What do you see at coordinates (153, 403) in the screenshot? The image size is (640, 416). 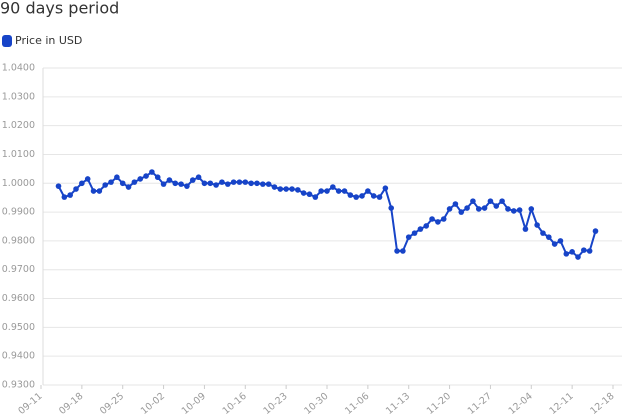 I see `x-tick-label: 10-02` at bounding box center [153, 403].